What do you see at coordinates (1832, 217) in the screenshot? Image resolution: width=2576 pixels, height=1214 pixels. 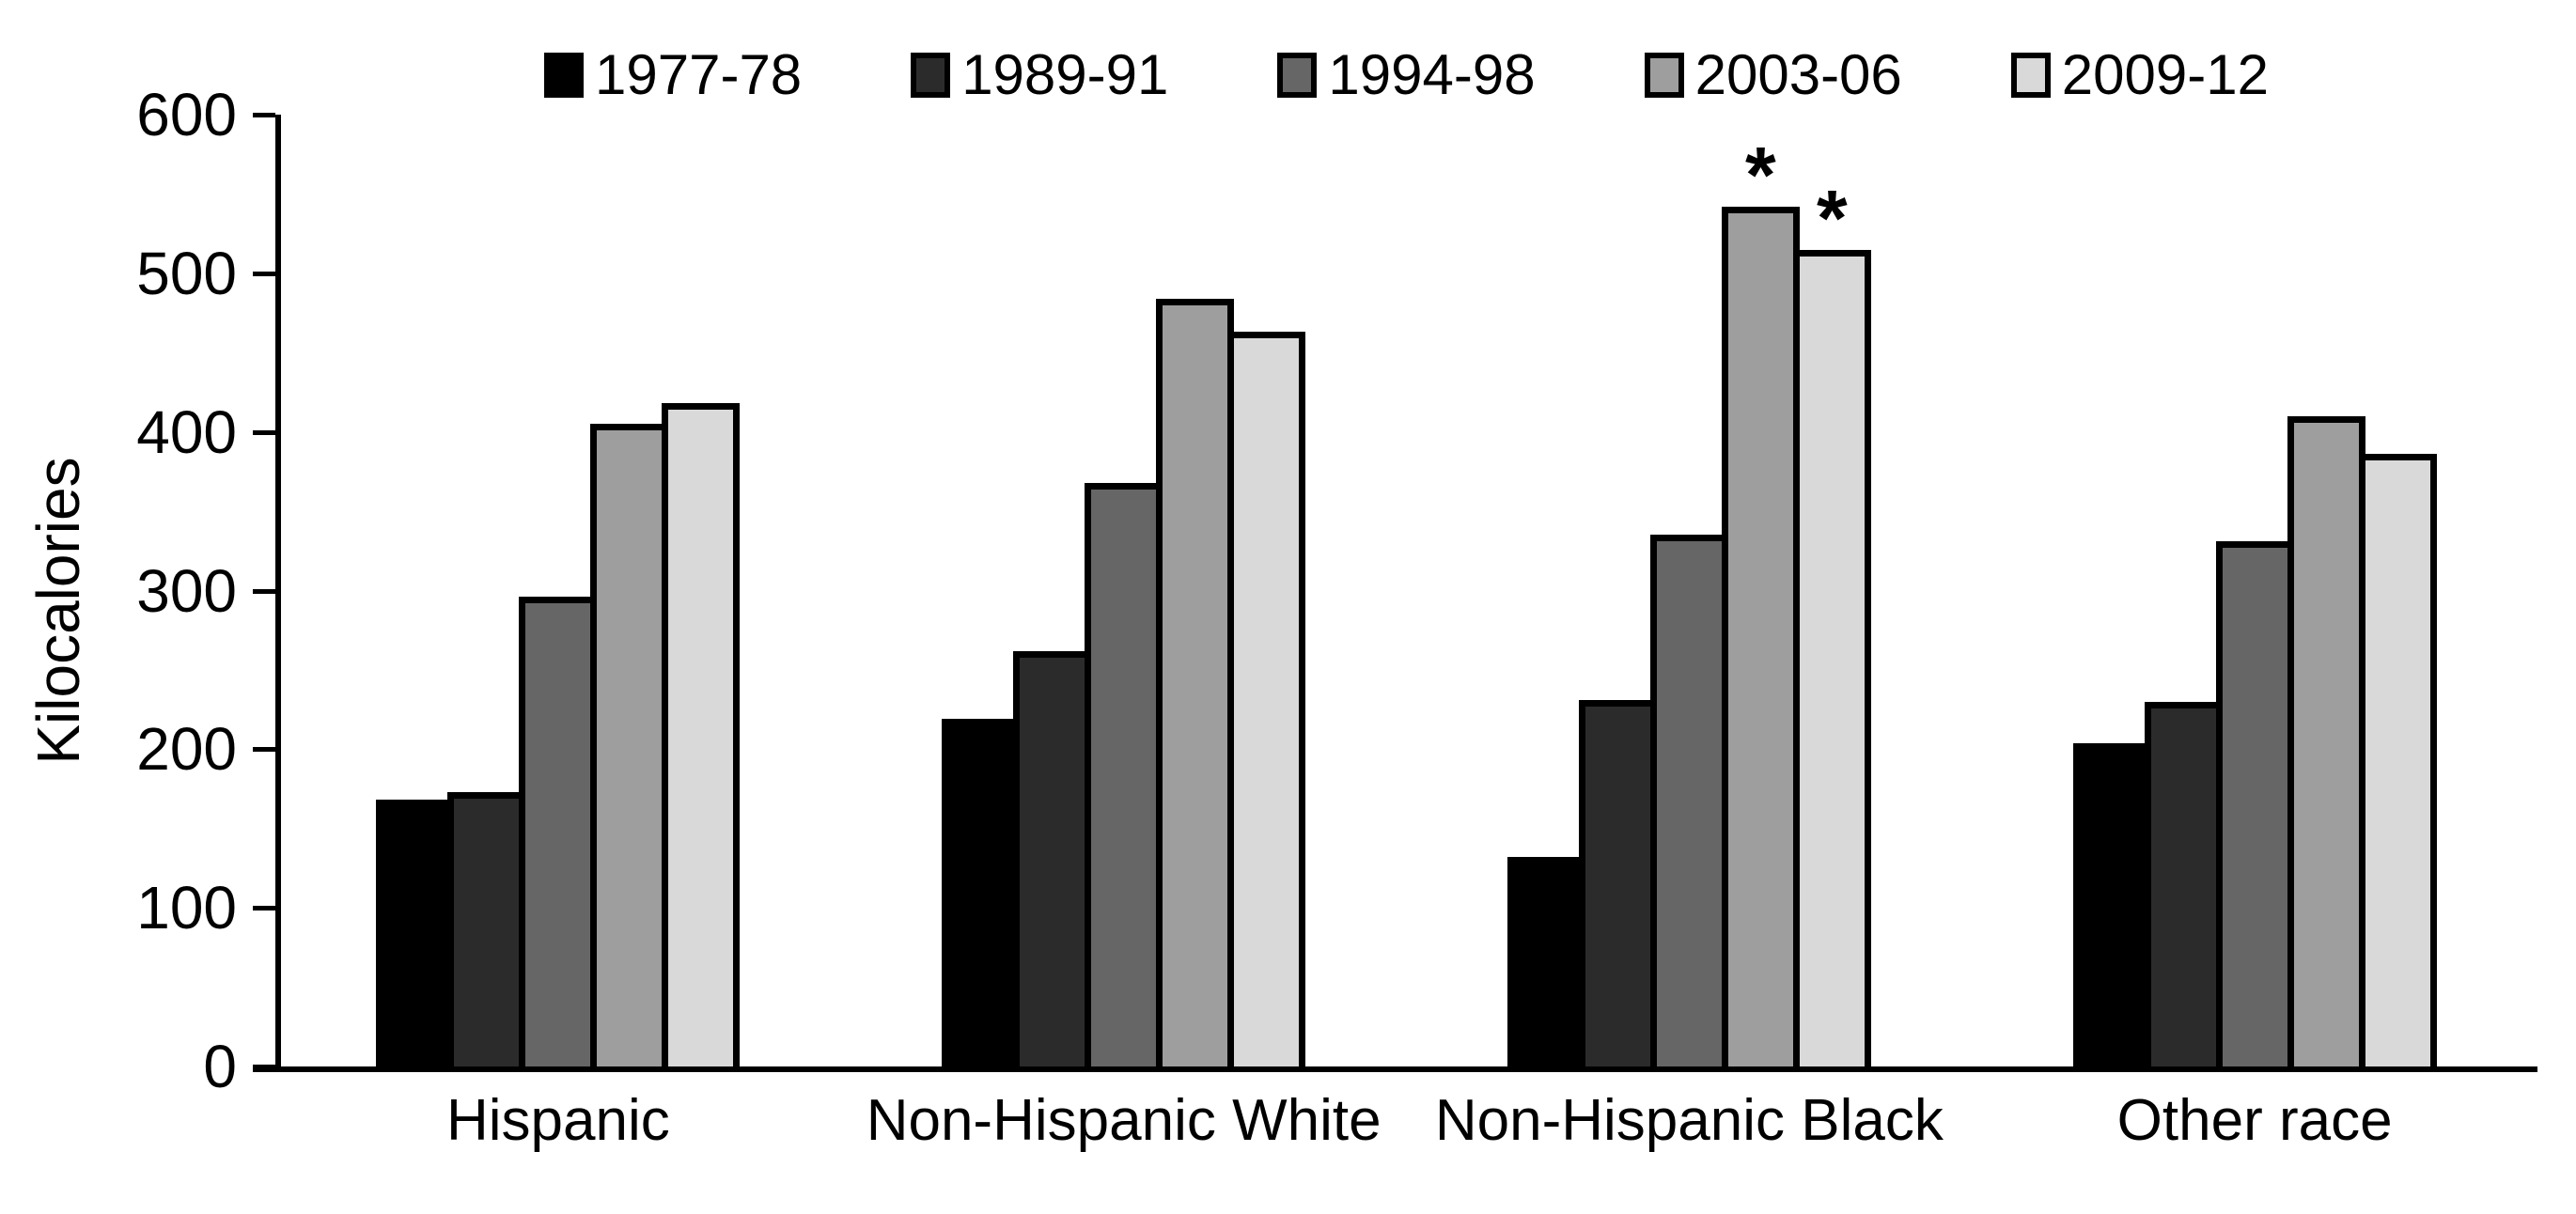 I see `significance-asterisk-non-hispanic-black-2009-12: *` at bounding box center [1832, 217].